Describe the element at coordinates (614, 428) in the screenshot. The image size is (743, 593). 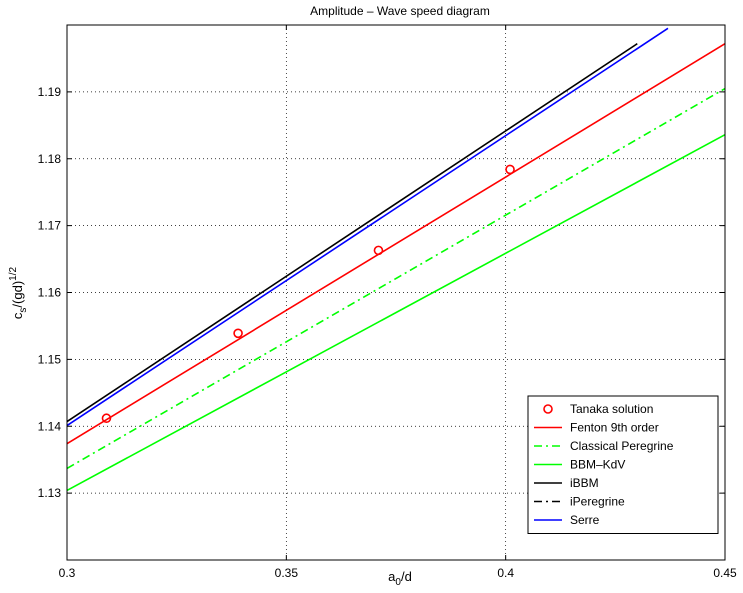
I see `legend-fenton-9th-order-label: Fenton 9th order` at that location.